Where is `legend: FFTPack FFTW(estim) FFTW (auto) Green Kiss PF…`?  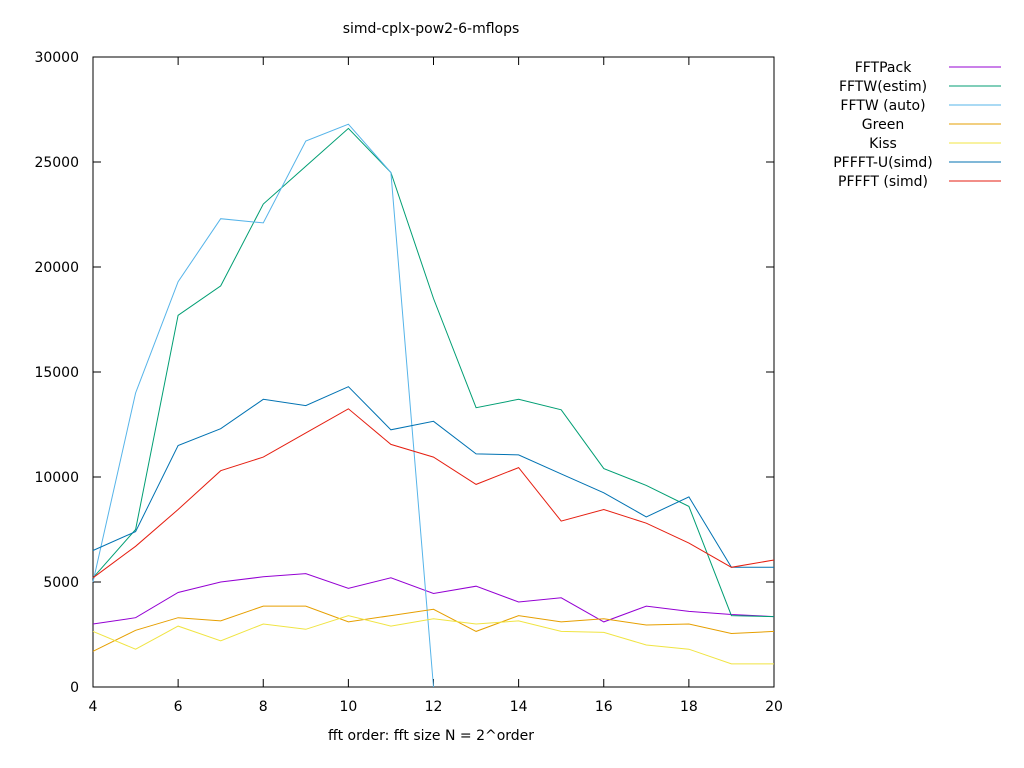 legend: FFTPack FFTW(estim) FFTW (auto) Green Kiss PF… is located at coordinates (917, 125).